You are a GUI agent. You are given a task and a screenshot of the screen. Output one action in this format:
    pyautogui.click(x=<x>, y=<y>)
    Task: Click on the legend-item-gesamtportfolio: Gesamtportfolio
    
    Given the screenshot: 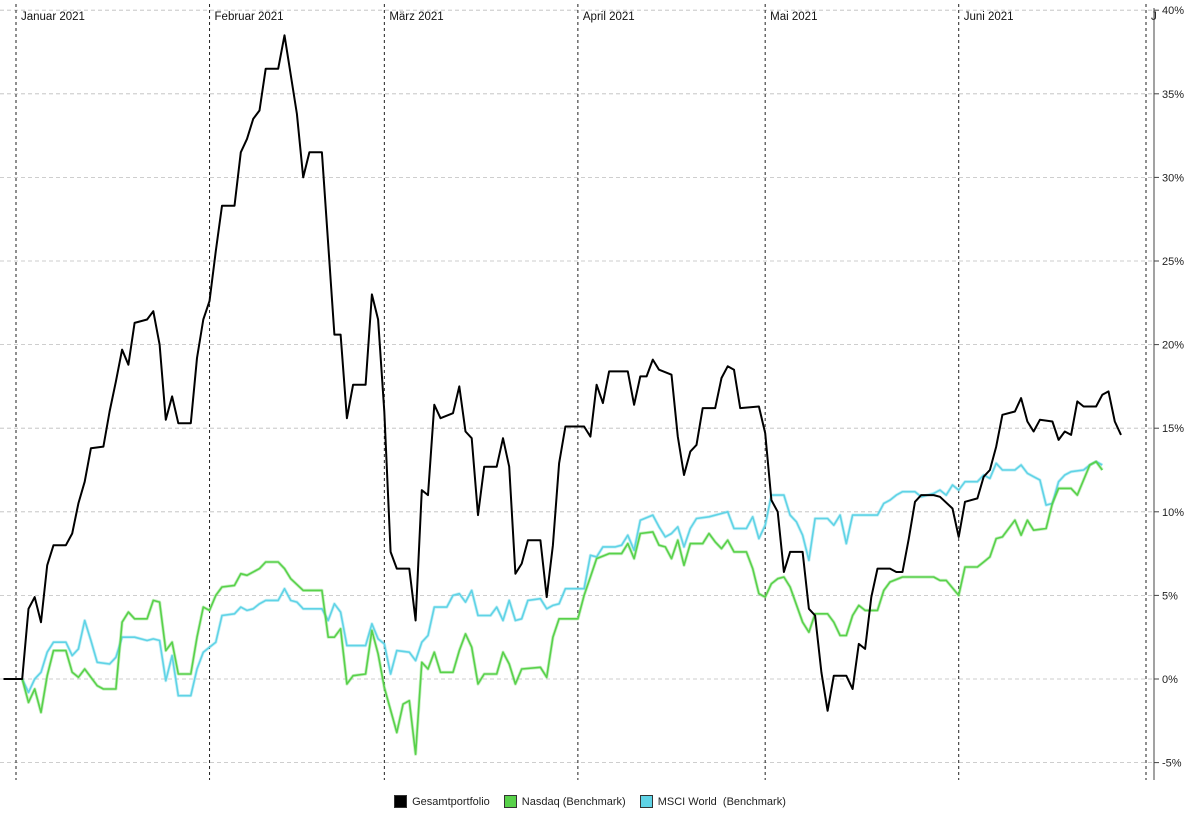 What is the action you would take?
    pyautogui.click(x=442, y=801)
    